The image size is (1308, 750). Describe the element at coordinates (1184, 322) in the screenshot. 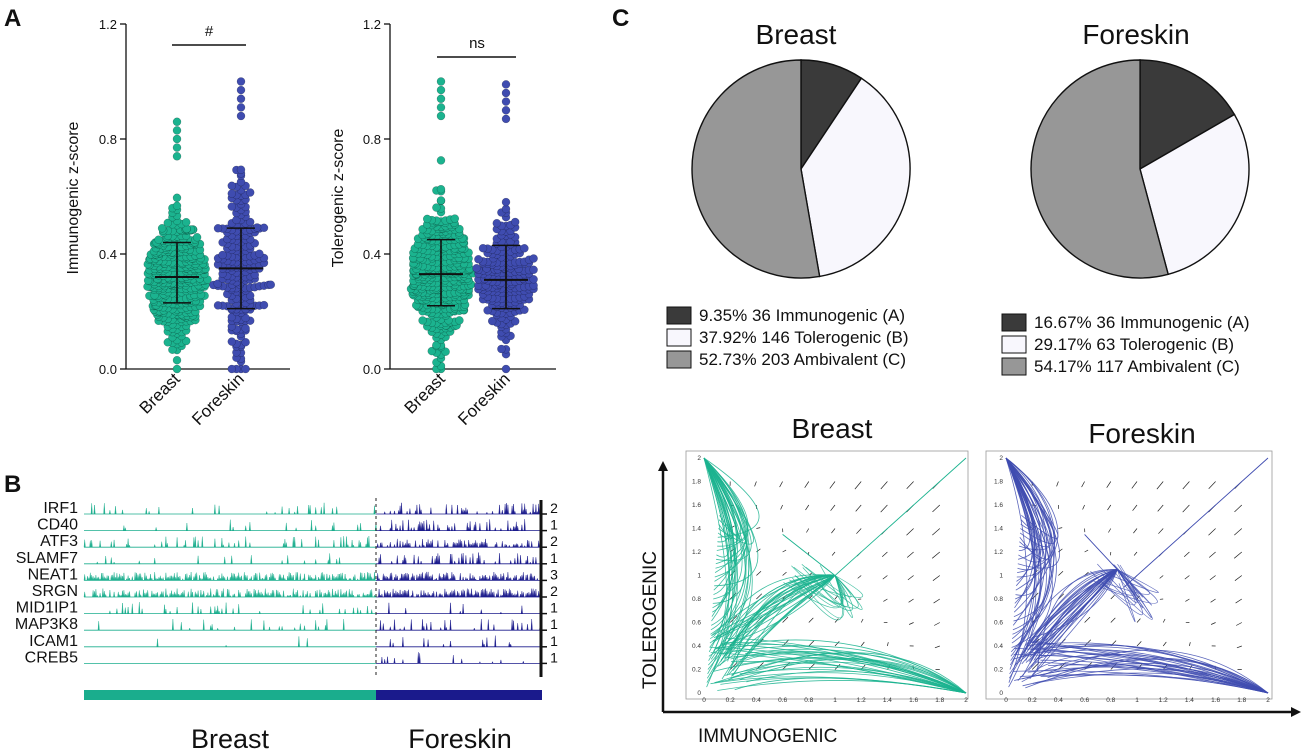

I see `legend-label: Immunogenic (A)` at that location.